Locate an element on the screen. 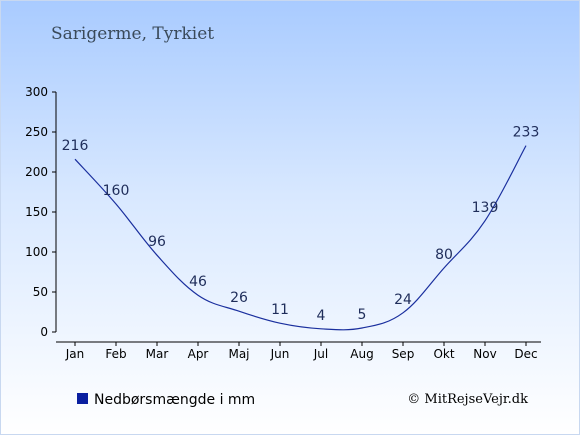 This screenshot has width=580, height=436. data-label: 4 is located at coordinates (321, 316).